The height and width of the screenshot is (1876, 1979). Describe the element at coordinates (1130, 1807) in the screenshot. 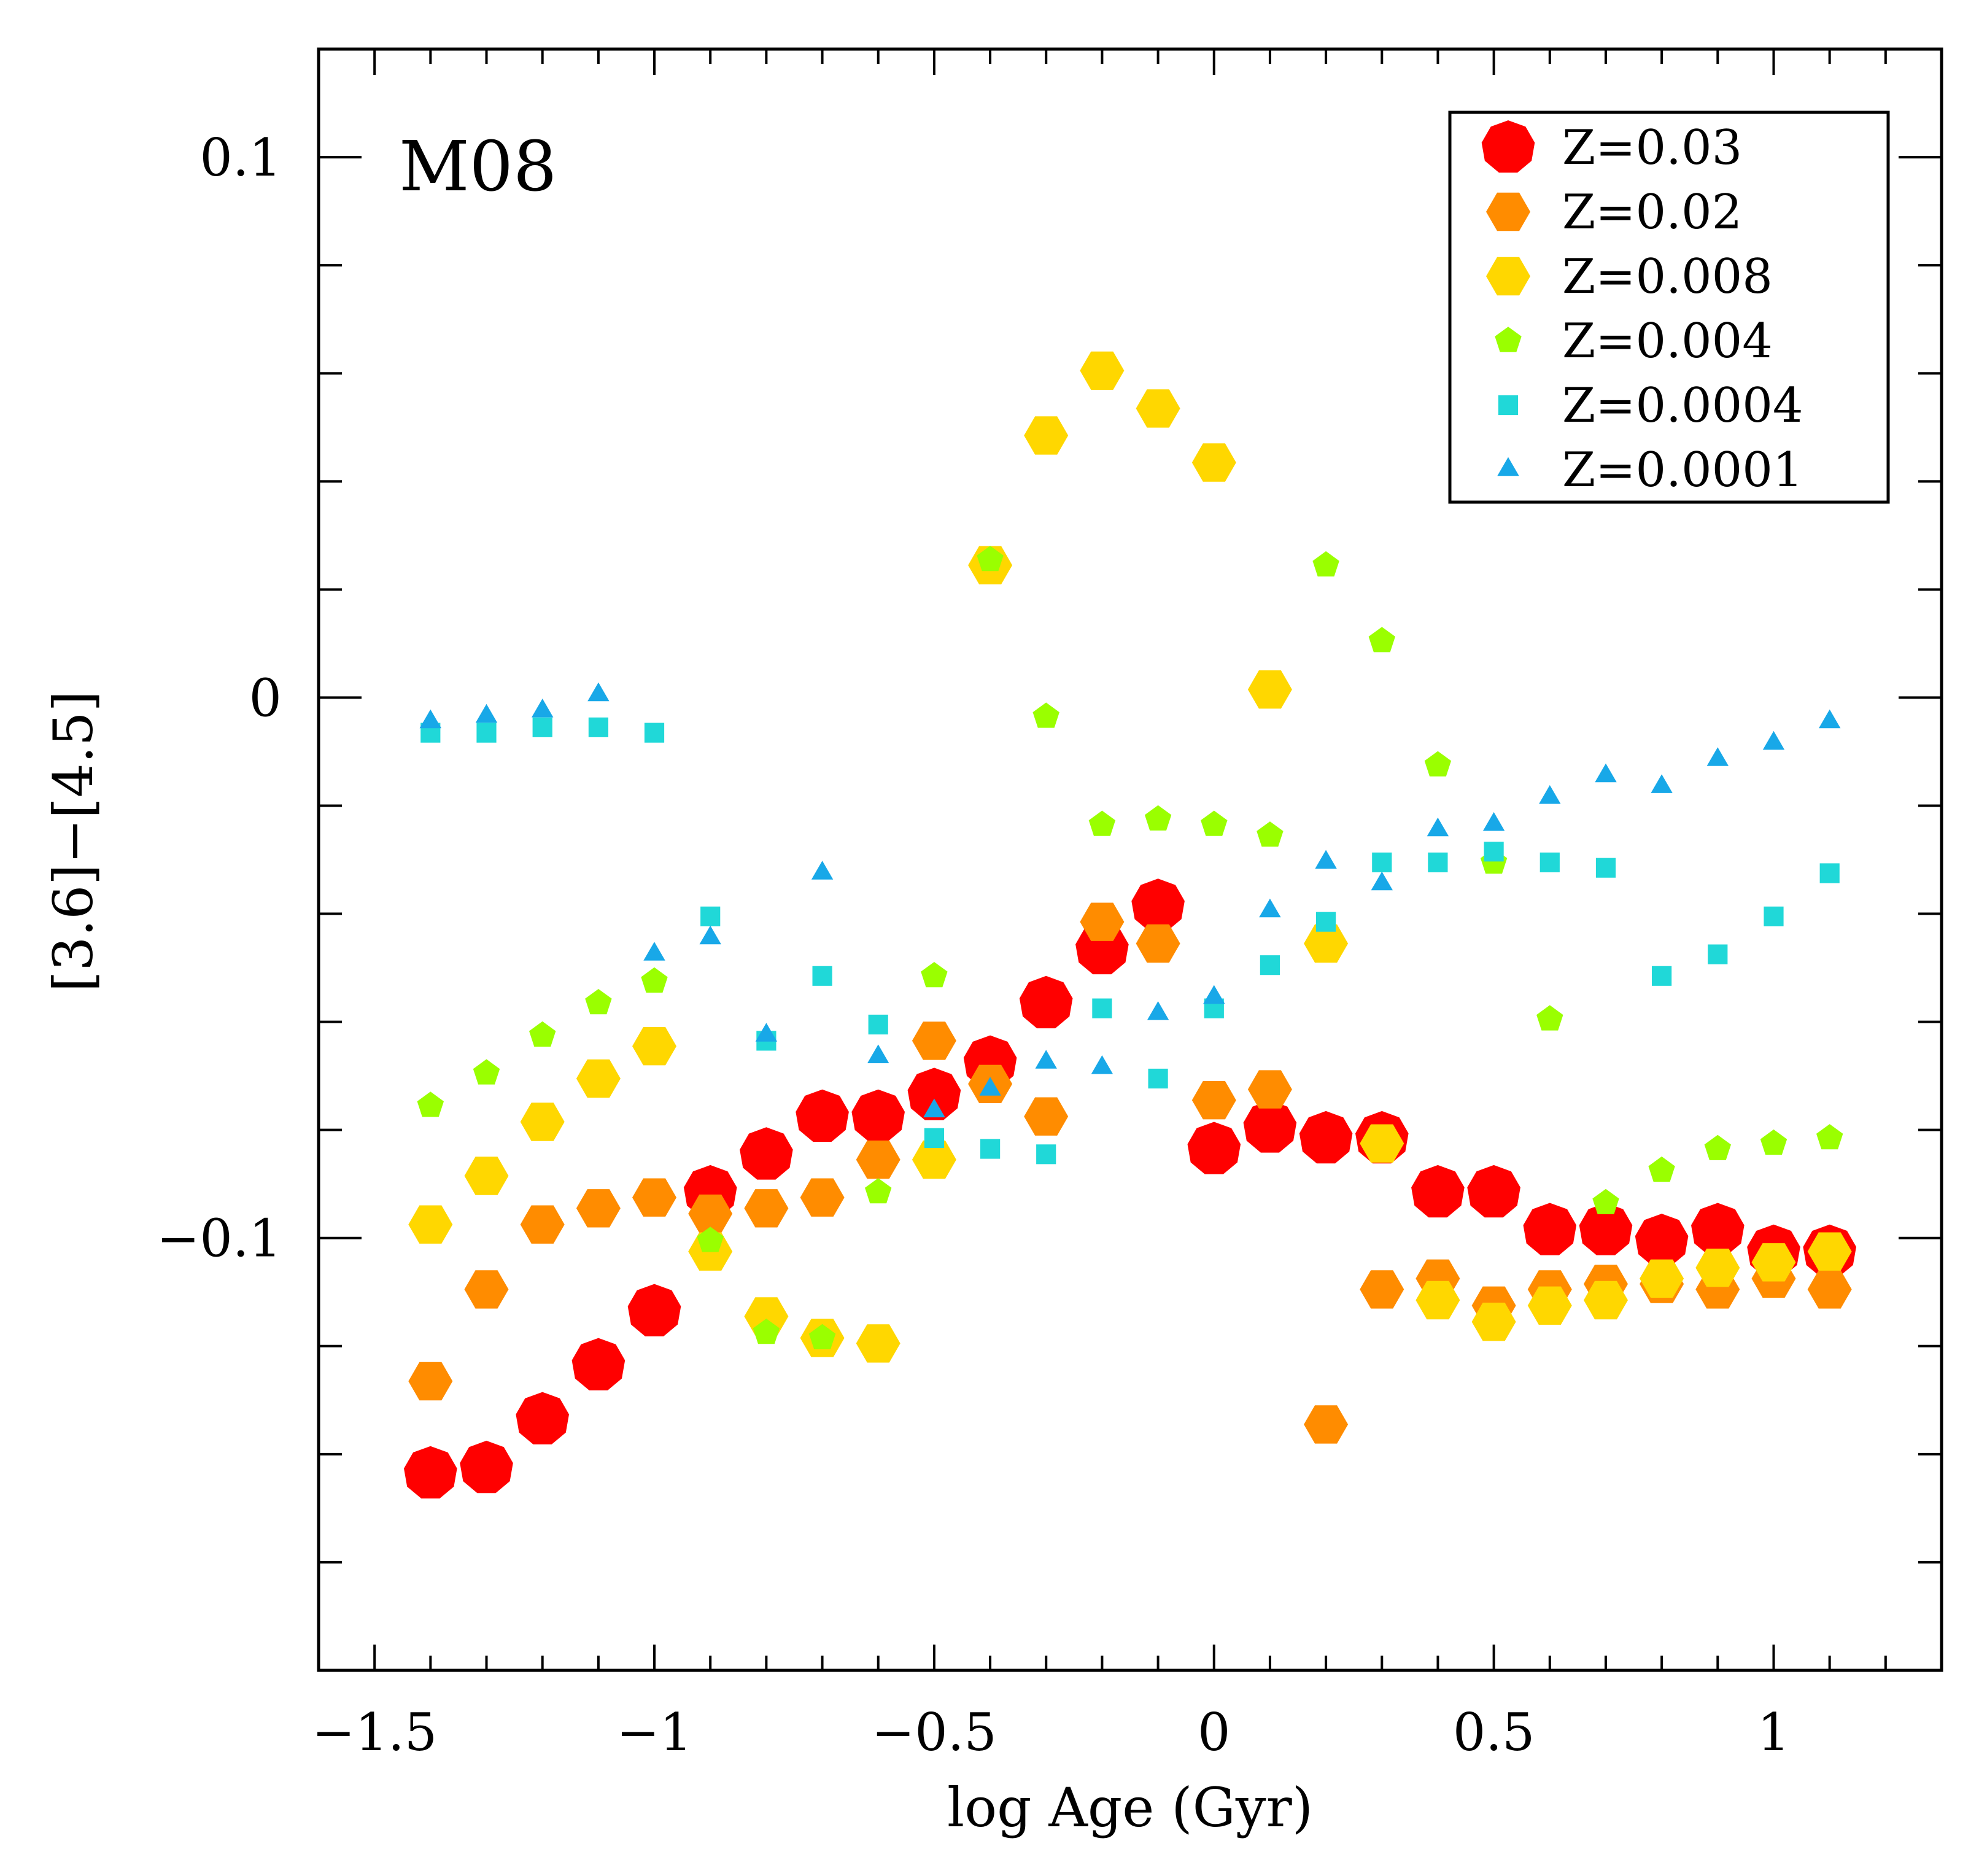

I see `x-axis-label: log Age (Gyr)` at that location.